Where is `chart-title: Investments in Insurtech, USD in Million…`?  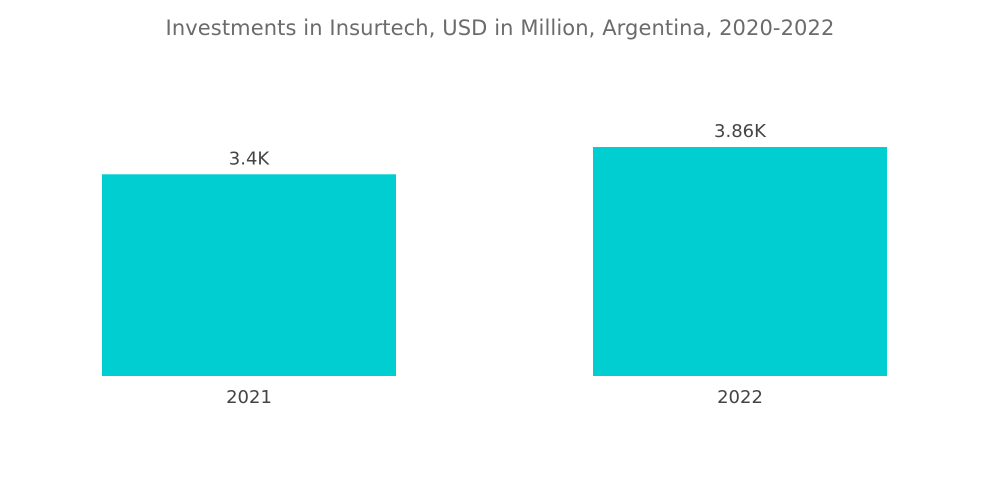 chart-title: Investments in Insurtech, USD in Million… is located at coordinates (500, 28).